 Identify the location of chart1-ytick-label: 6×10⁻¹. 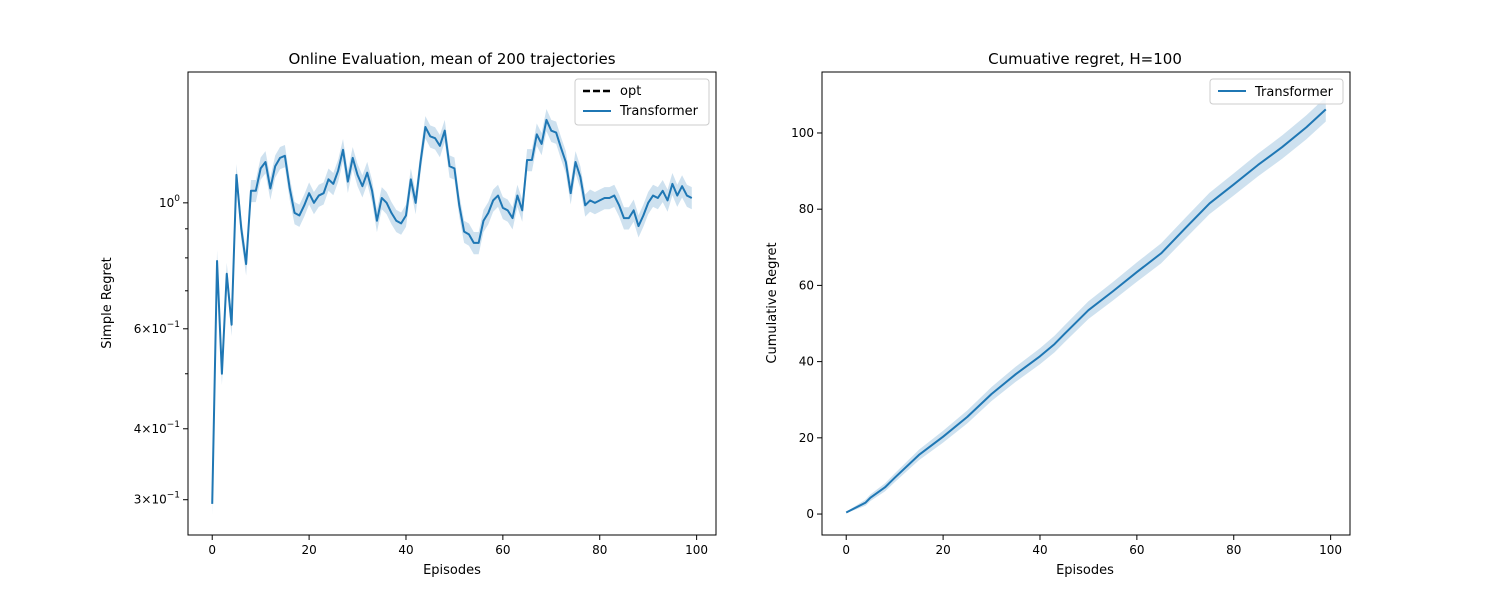
(157, 328).